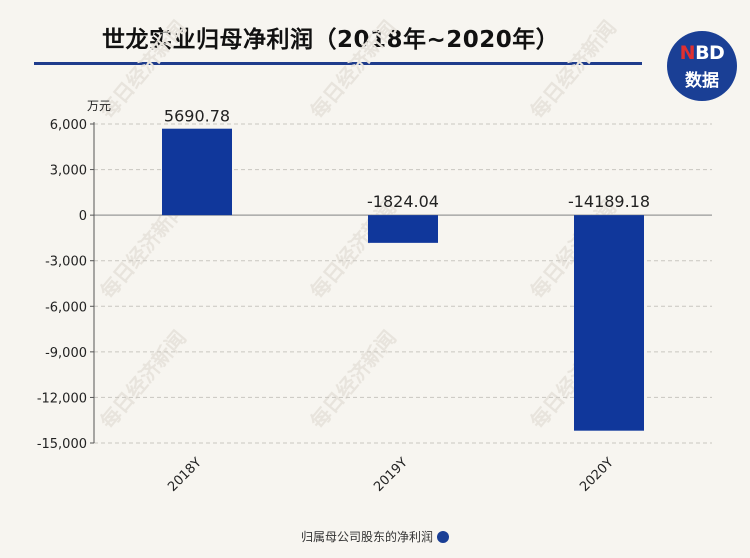 This screenshot has width=750, height=558. I want to click on legend: 归属母公司股东的净利润, so click(375, 536).